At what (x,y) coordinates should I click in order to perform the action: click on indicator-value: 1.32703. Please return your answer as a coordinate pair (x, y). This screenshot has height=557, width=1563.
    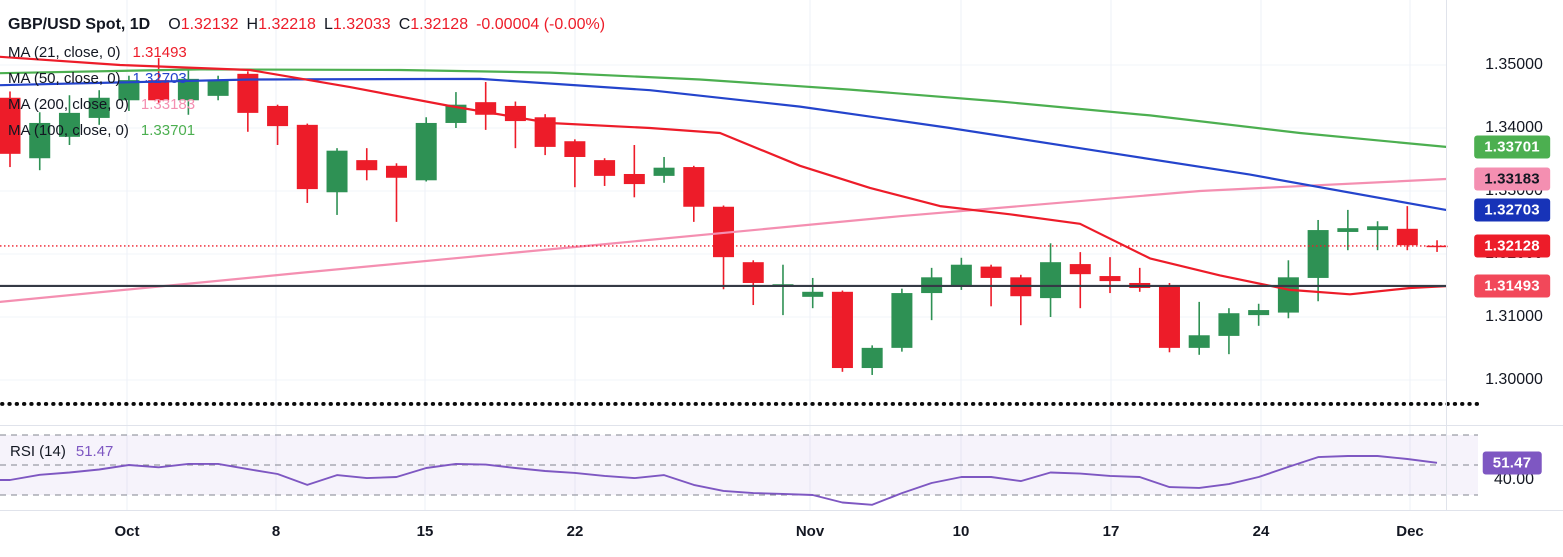
    Looking at the image, I should click on (159, 78).